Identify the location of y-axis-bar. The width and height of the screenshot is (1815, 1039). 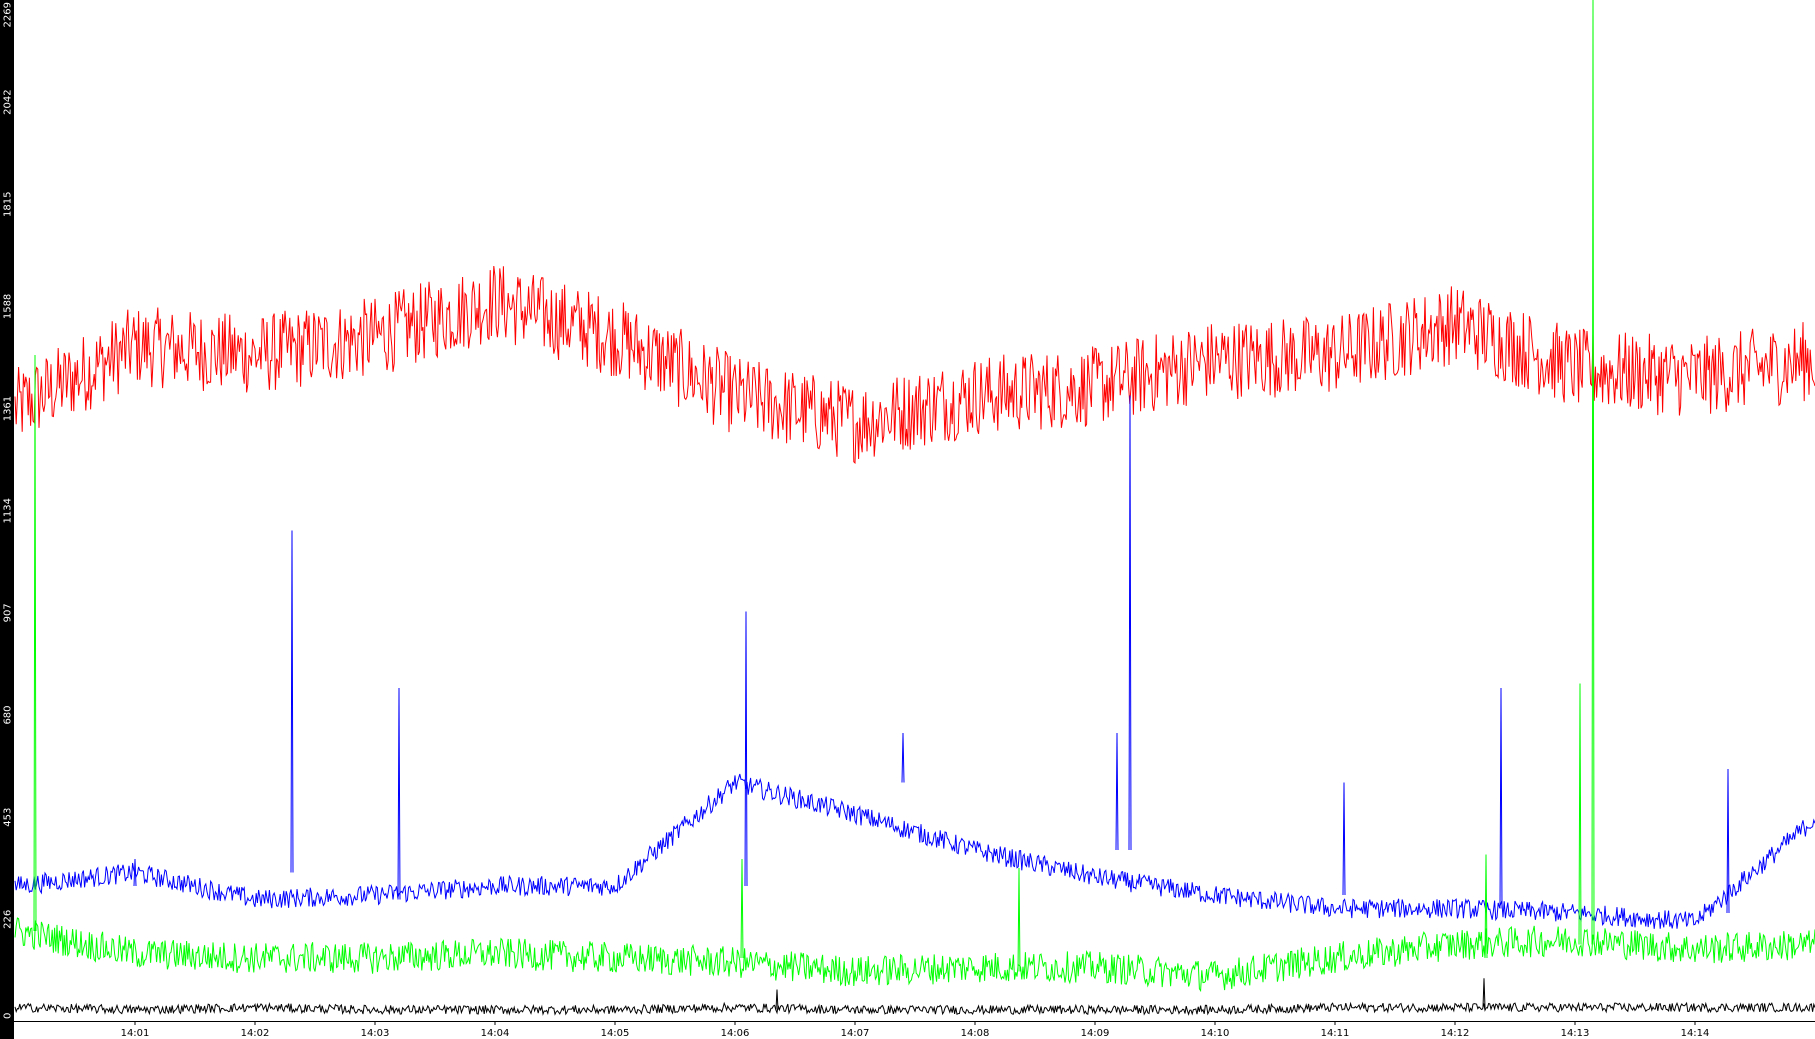
(7, 519).